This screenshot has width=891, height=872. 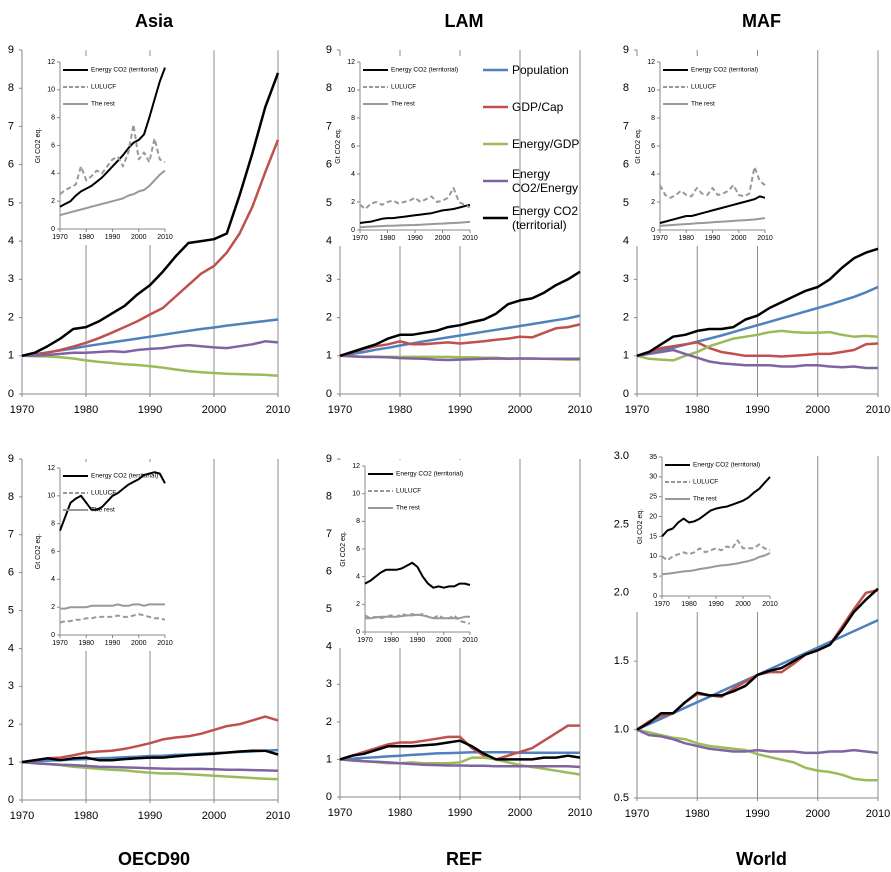 What do you see at coordinates (621, 661) in the screenshot?
I see `y-tick-label: 1.5` at bounding box center [621, 661].